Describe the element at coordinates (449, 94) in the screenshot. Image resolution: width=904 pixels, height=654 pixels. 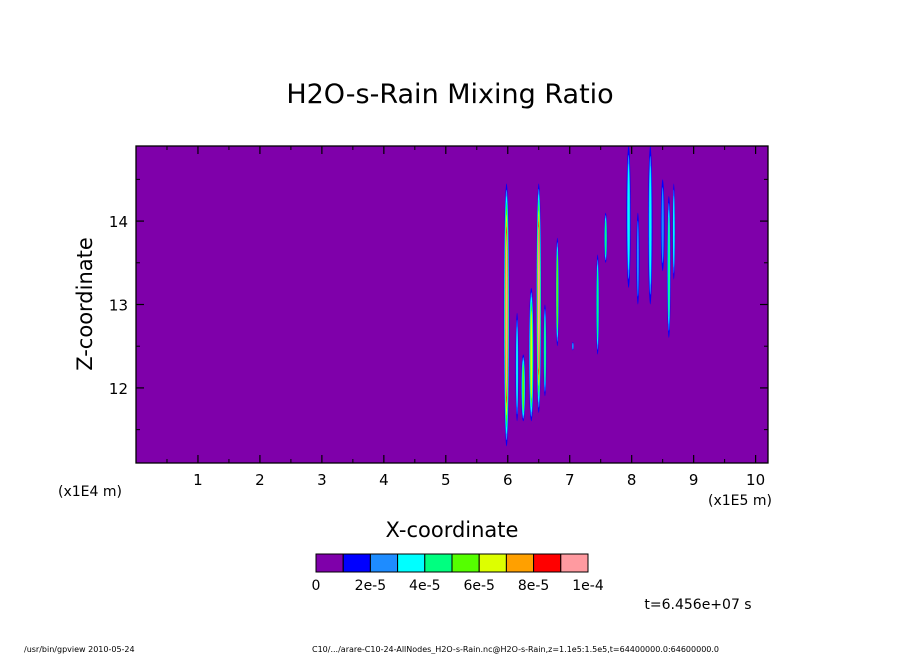
I see `chart-title: H2O-s-Rain Mixing Ratio` at that location.